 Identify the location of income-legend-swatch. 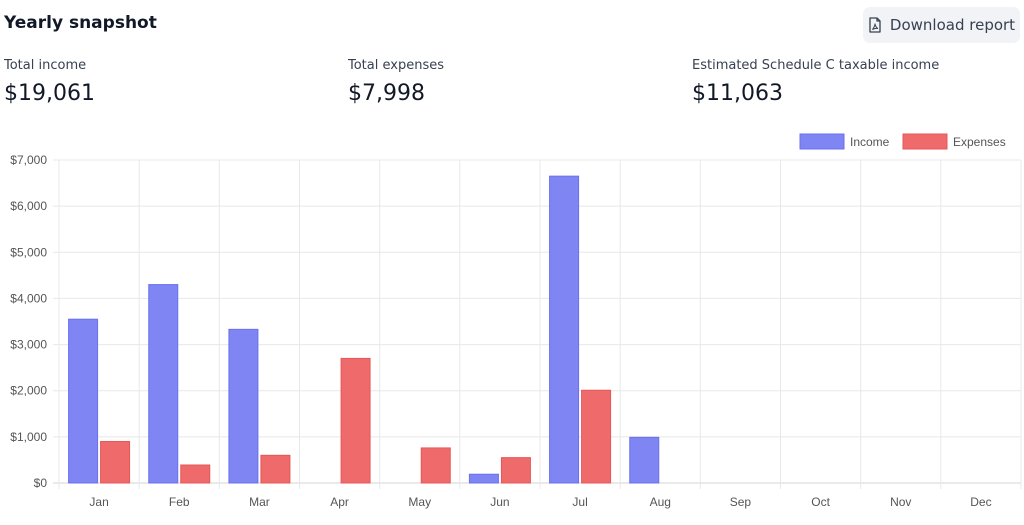
(822, 141).